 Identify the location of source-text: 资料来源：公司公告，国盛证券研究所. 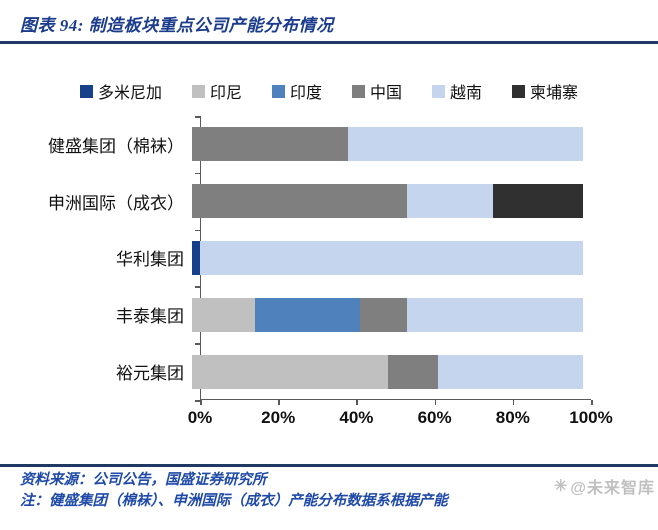
(143, 480).